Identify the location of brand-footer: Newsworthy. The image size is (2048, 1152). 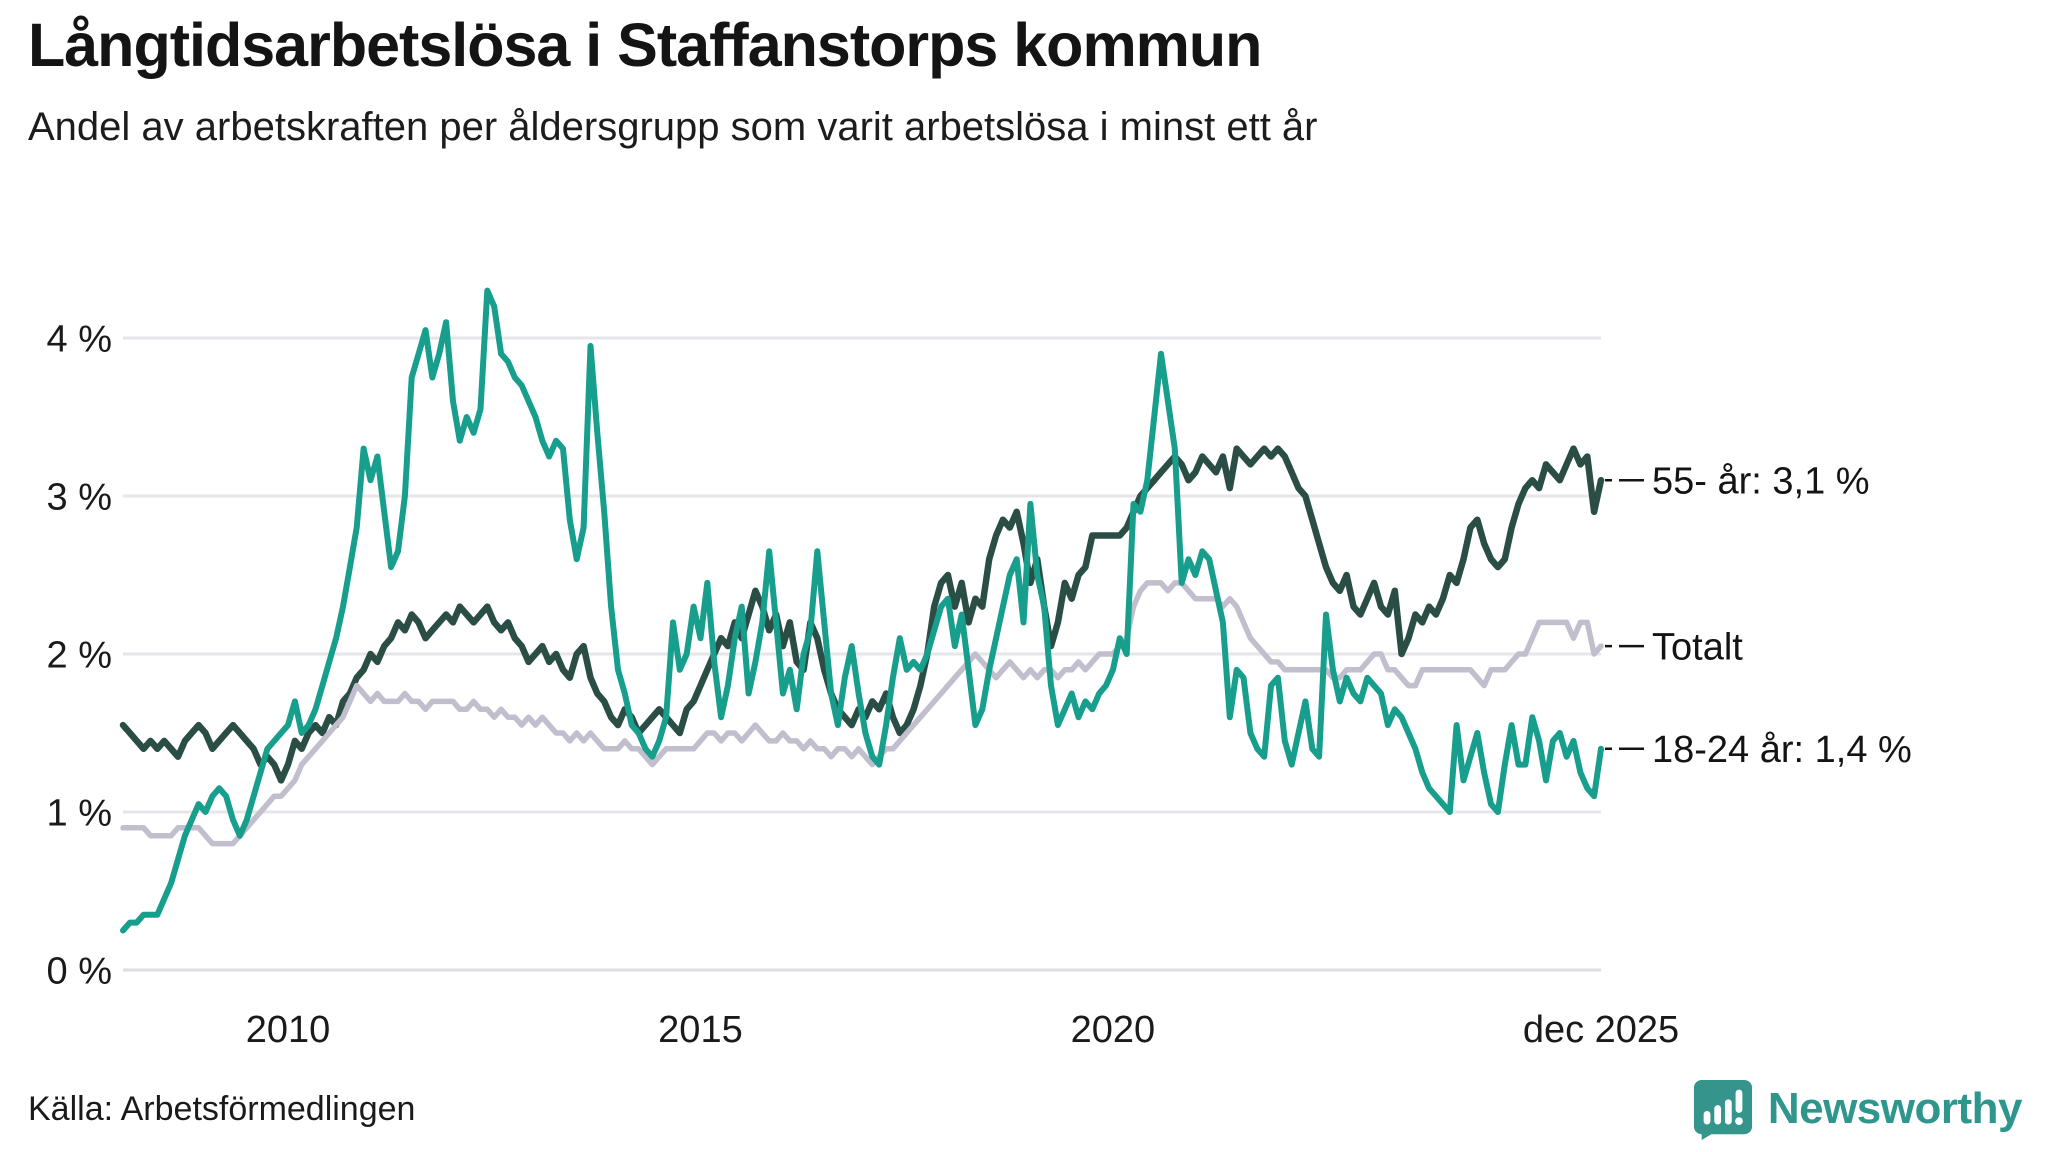
(1857, 1109).